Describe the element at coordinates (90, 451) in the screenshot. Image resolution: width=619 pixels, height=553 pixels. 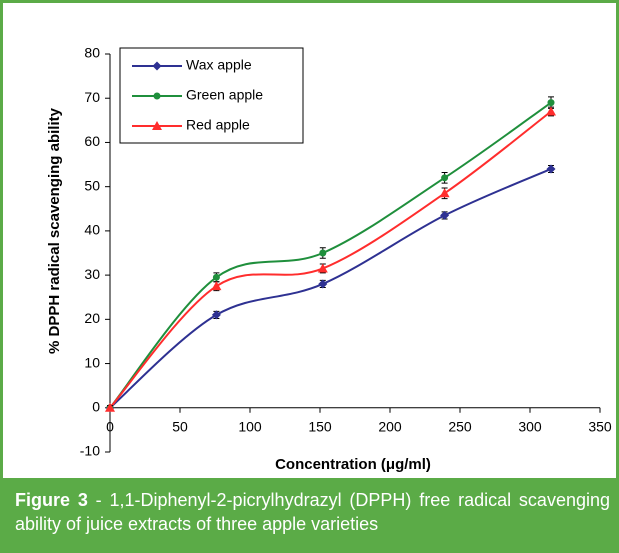
I see `y-tick-label: -10` at that location.